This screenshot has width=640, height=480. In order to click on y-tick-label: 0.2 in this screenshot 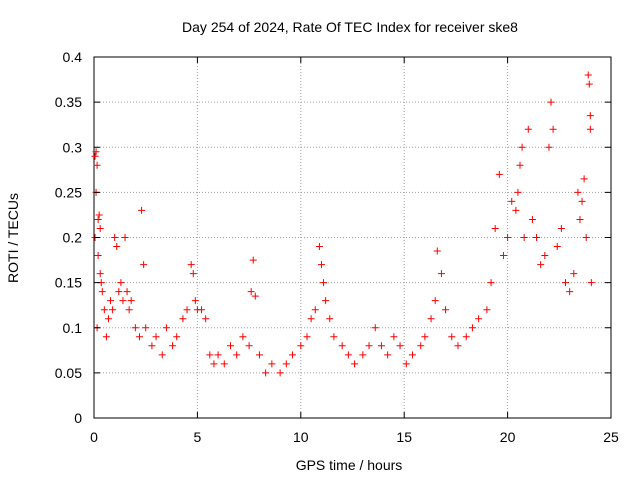, I will do `click(73, 238)`.